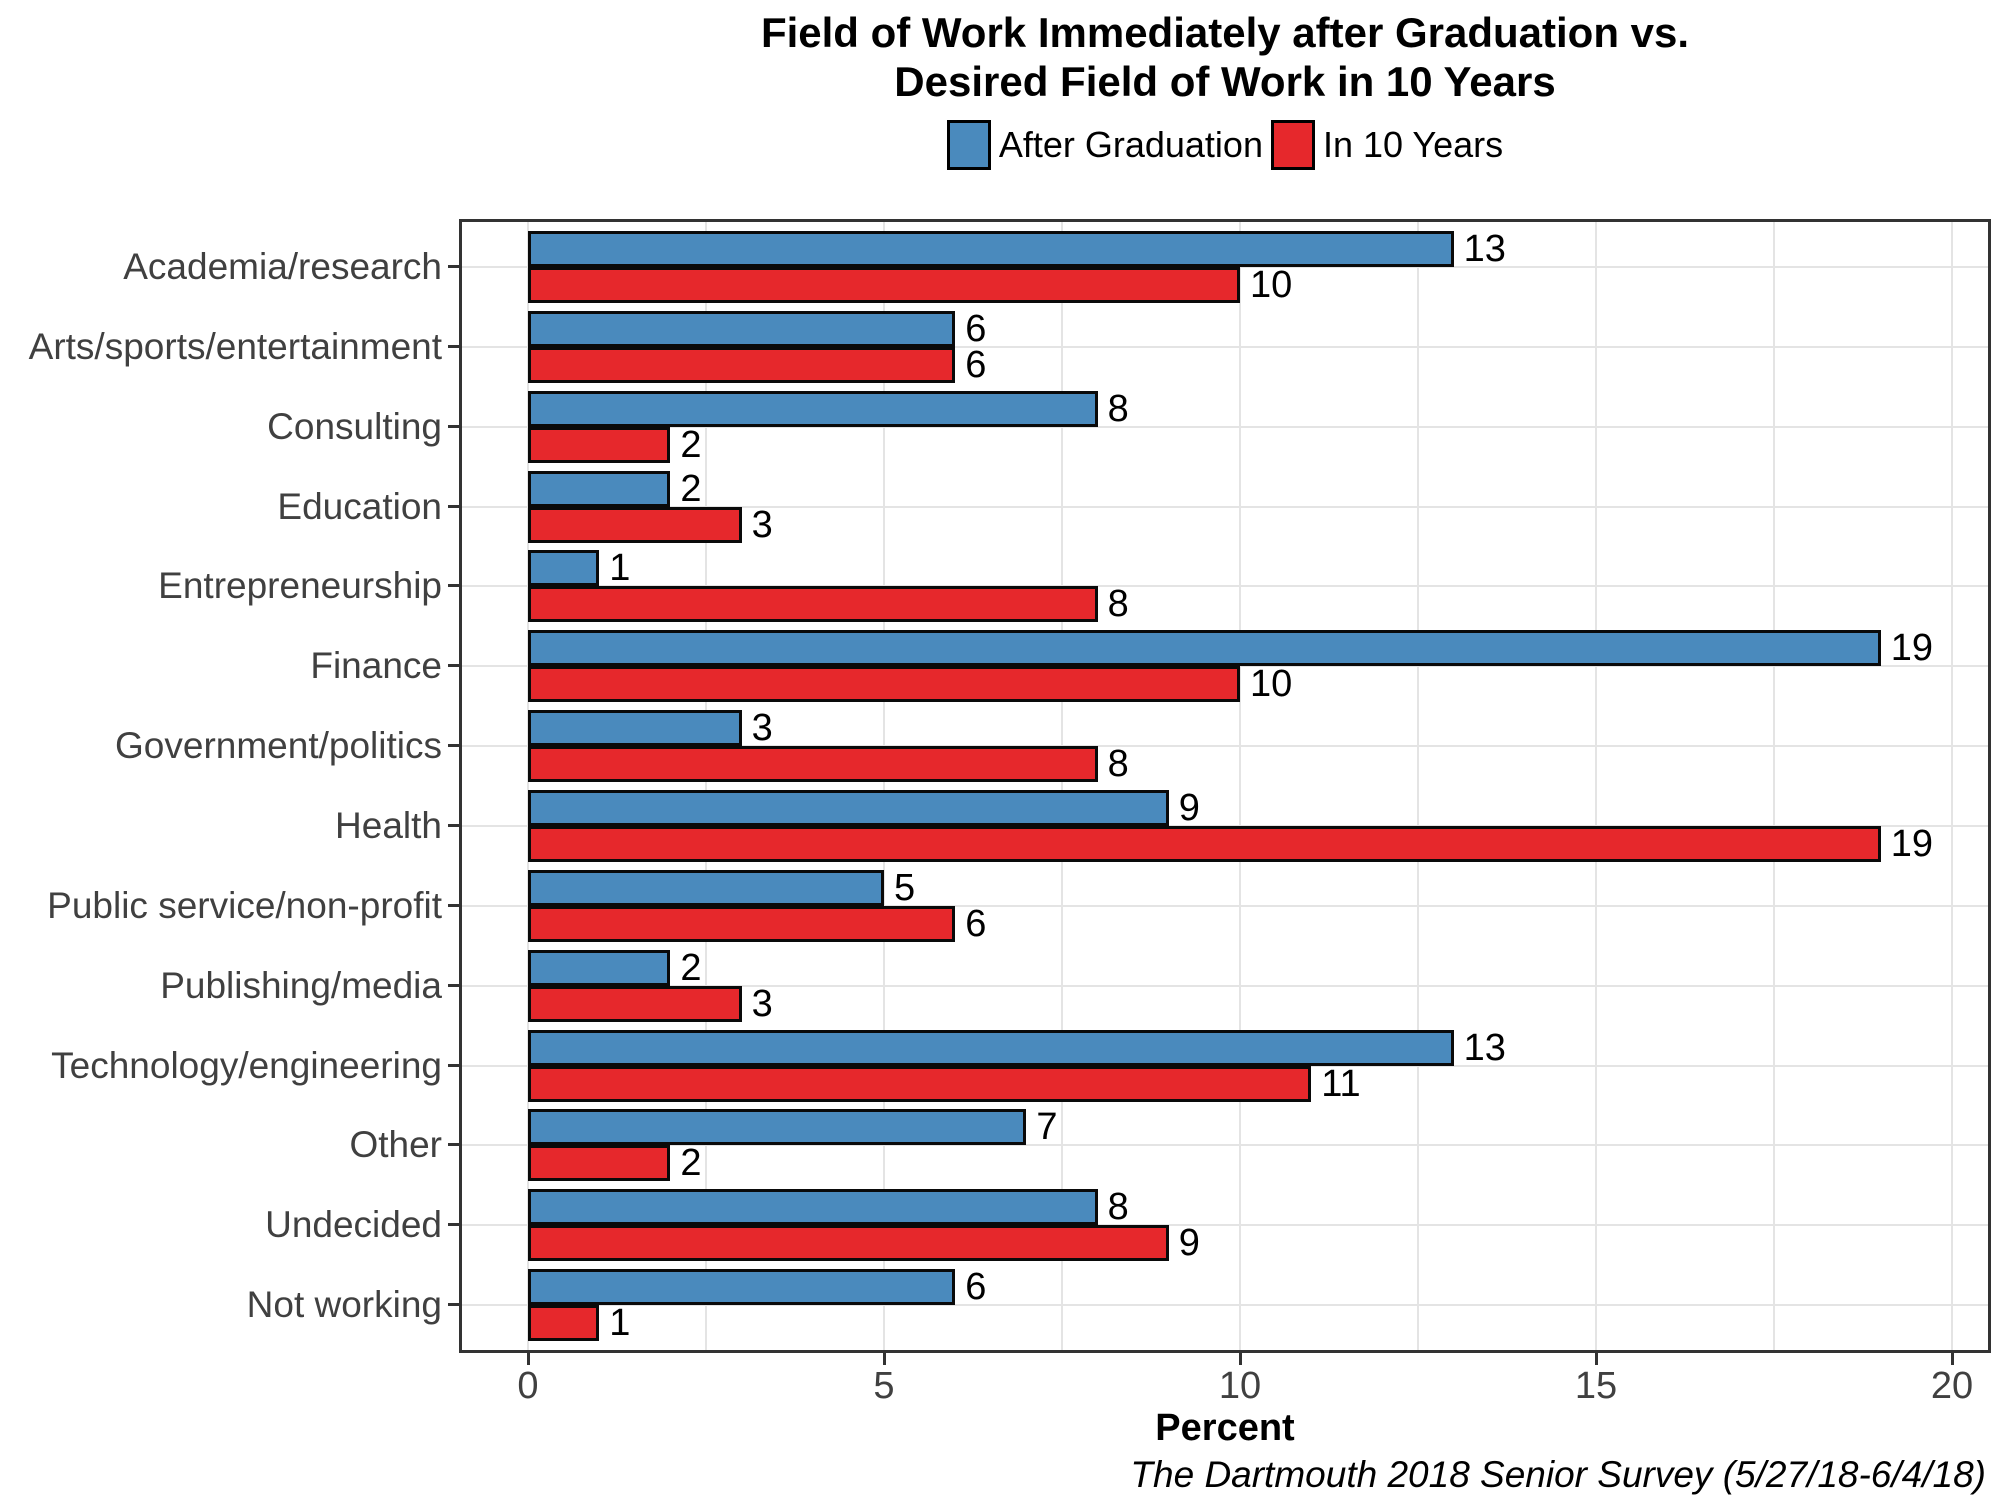  I want to click on category-label: Not working, so click(344, 1305).